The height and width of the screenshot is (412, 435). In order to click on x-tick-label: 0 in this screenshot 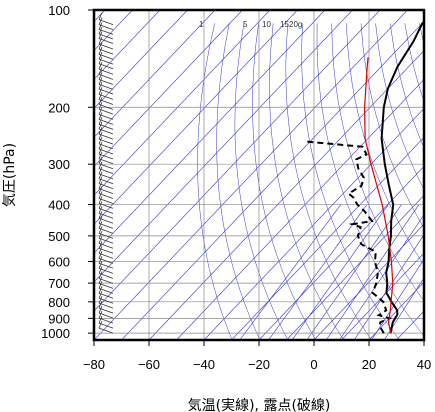, I will do `click(313, 364)`.